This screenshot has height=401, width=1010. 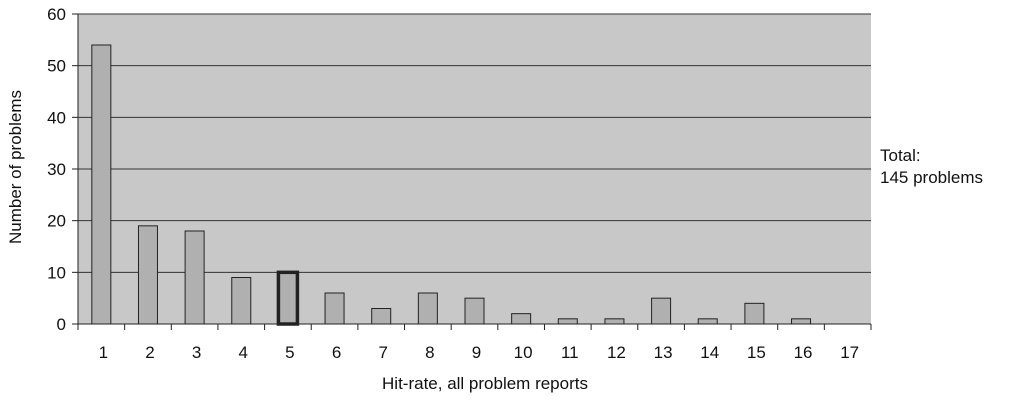 I want to click on x-tick-label: 4, so click(x=243, y=352).